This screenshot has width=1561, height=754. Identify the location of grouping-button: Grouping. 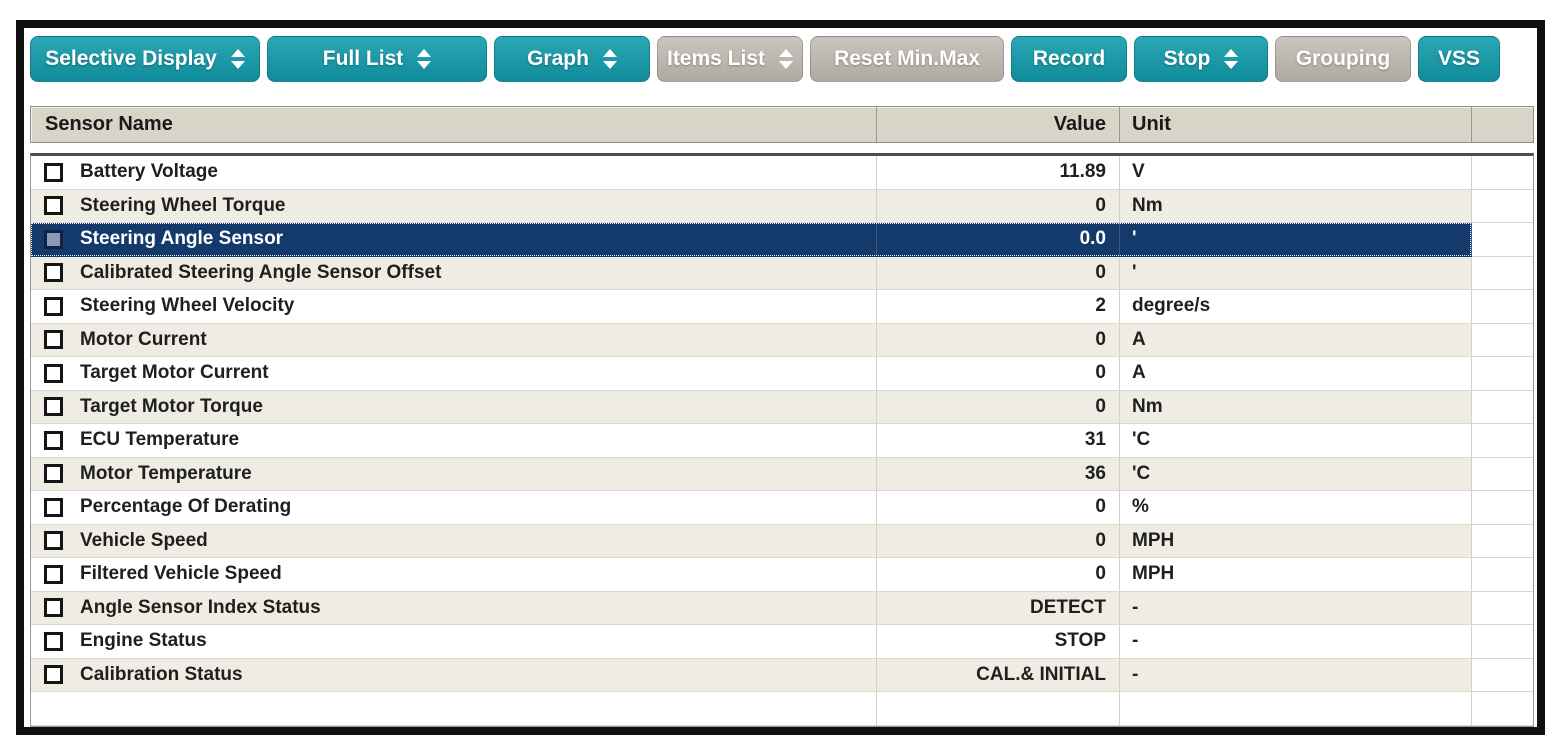
(1343, 59).